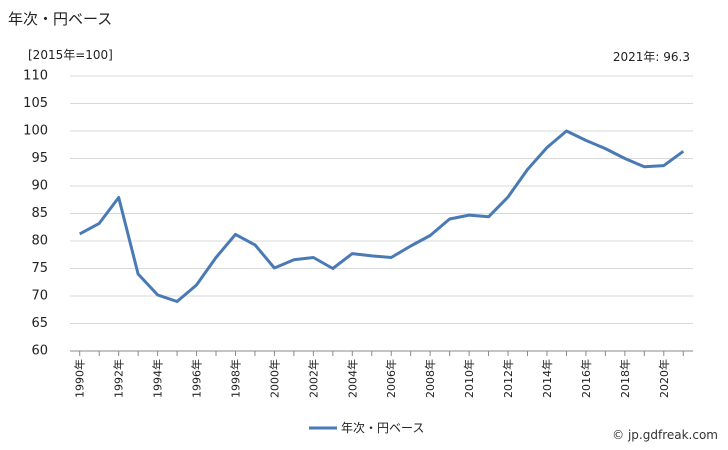  I want to click on x-tick-label: 2002年, so click(313, 378).